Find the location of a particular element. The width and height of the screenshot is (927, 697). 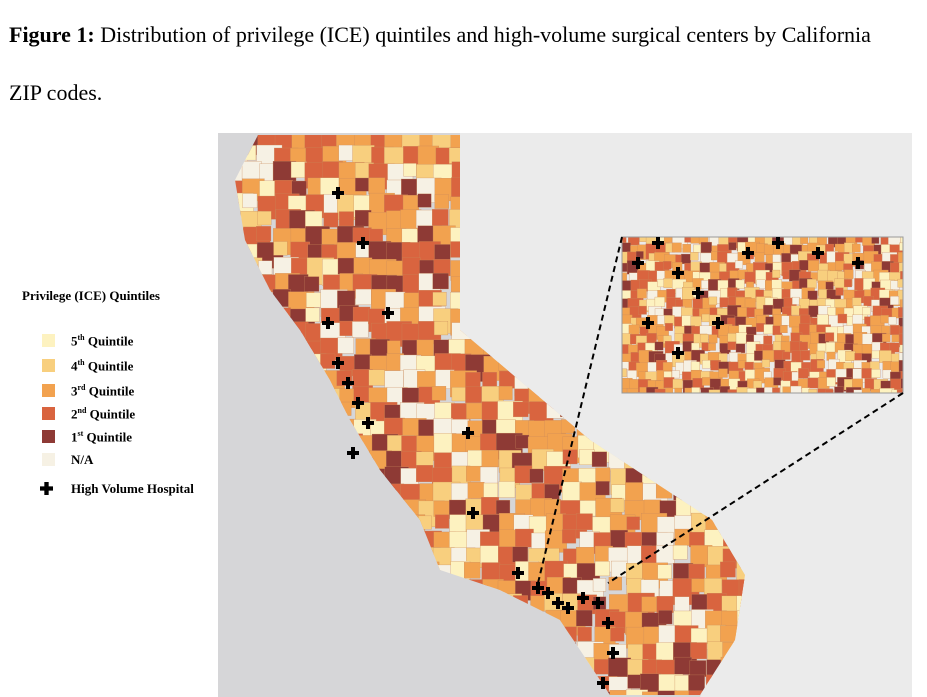

legend-text: rd is located at coordinates (81, 387).